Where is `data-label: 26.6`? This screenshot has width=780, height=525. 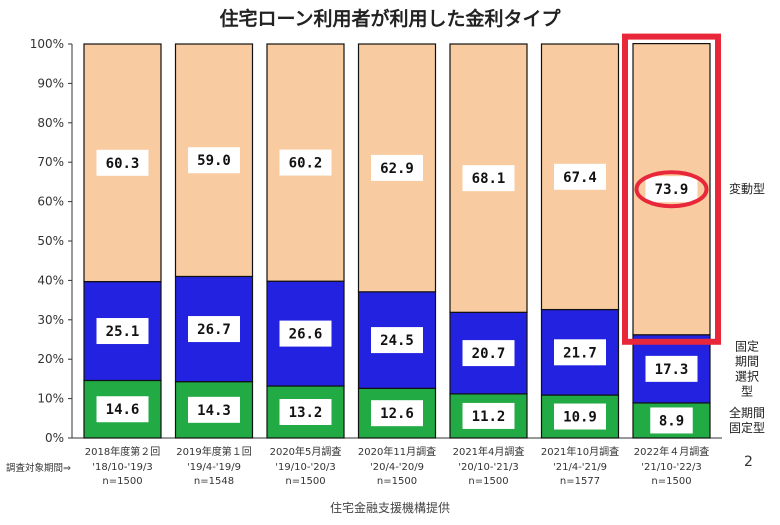 data-label: 26.6 is located at coordinates (306, 335).